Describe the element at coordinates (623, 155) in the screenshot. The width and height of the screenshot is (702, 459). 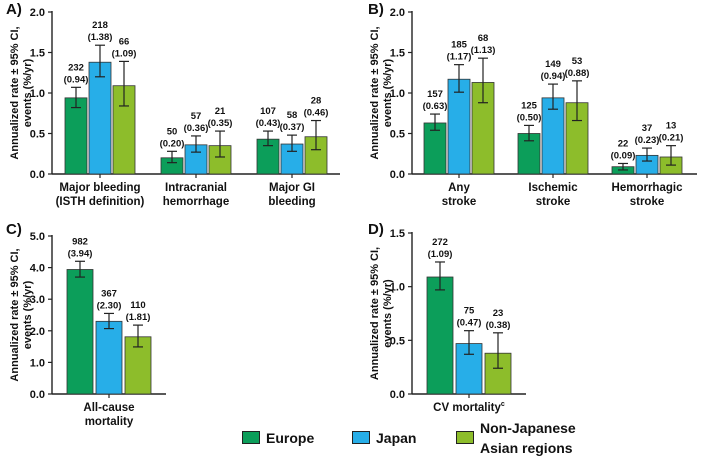
I see `data-label-rate: (0.09)` at that location.